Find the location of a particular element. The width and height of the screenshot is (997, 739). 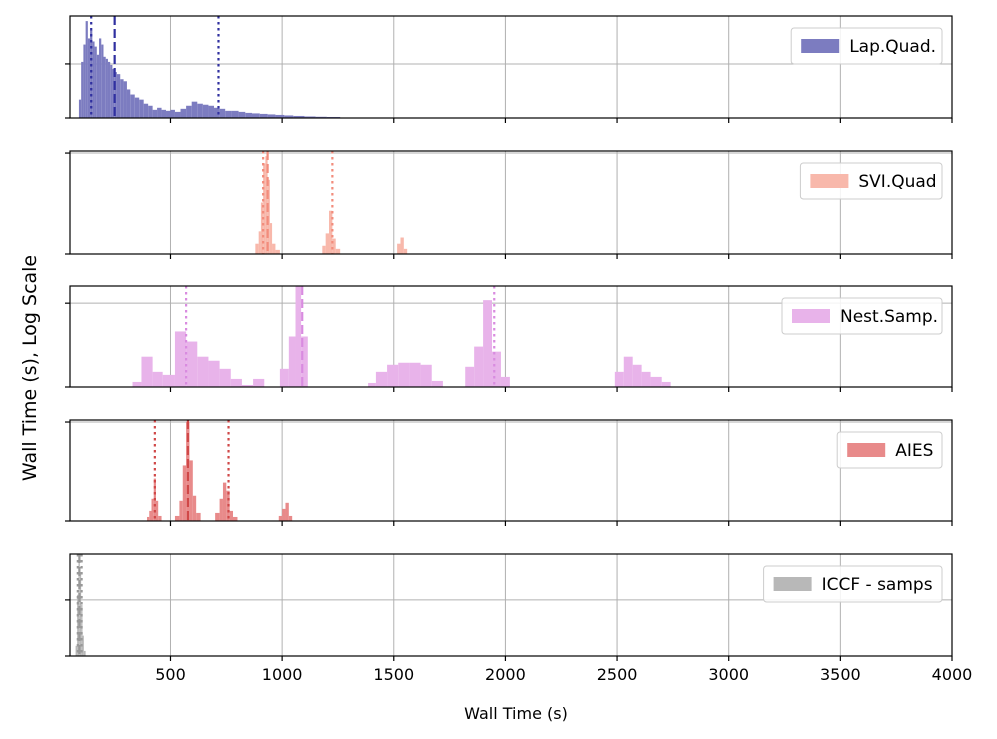

x-tick-label: 2500 is located at coordinates (617, 674).